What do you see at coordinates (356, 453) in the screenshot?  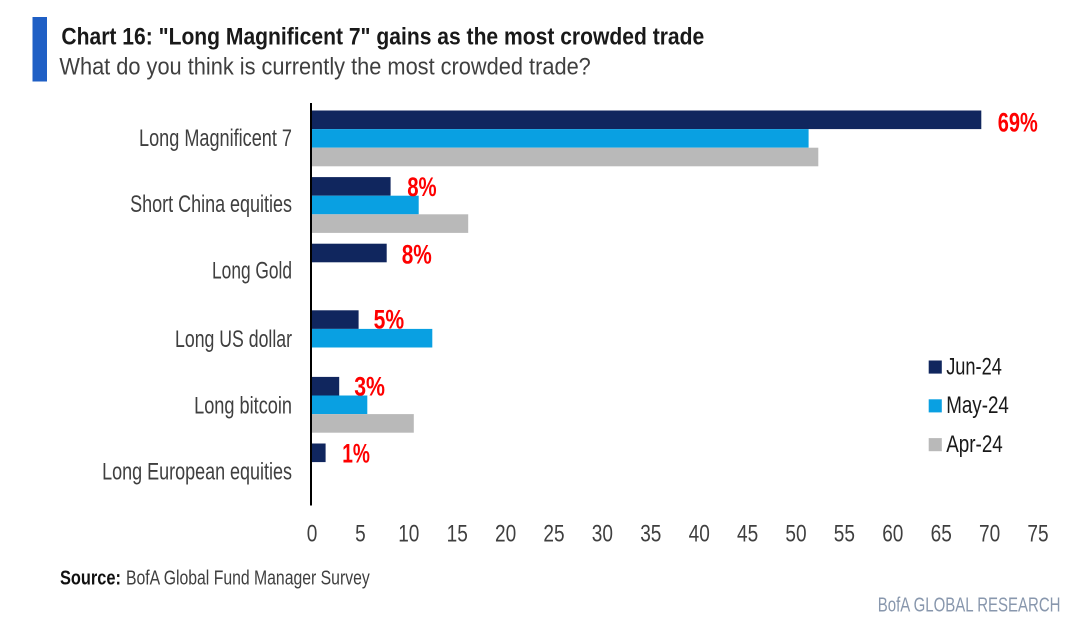 I see `svg-text: 1%` at bounding box center [356, 453].